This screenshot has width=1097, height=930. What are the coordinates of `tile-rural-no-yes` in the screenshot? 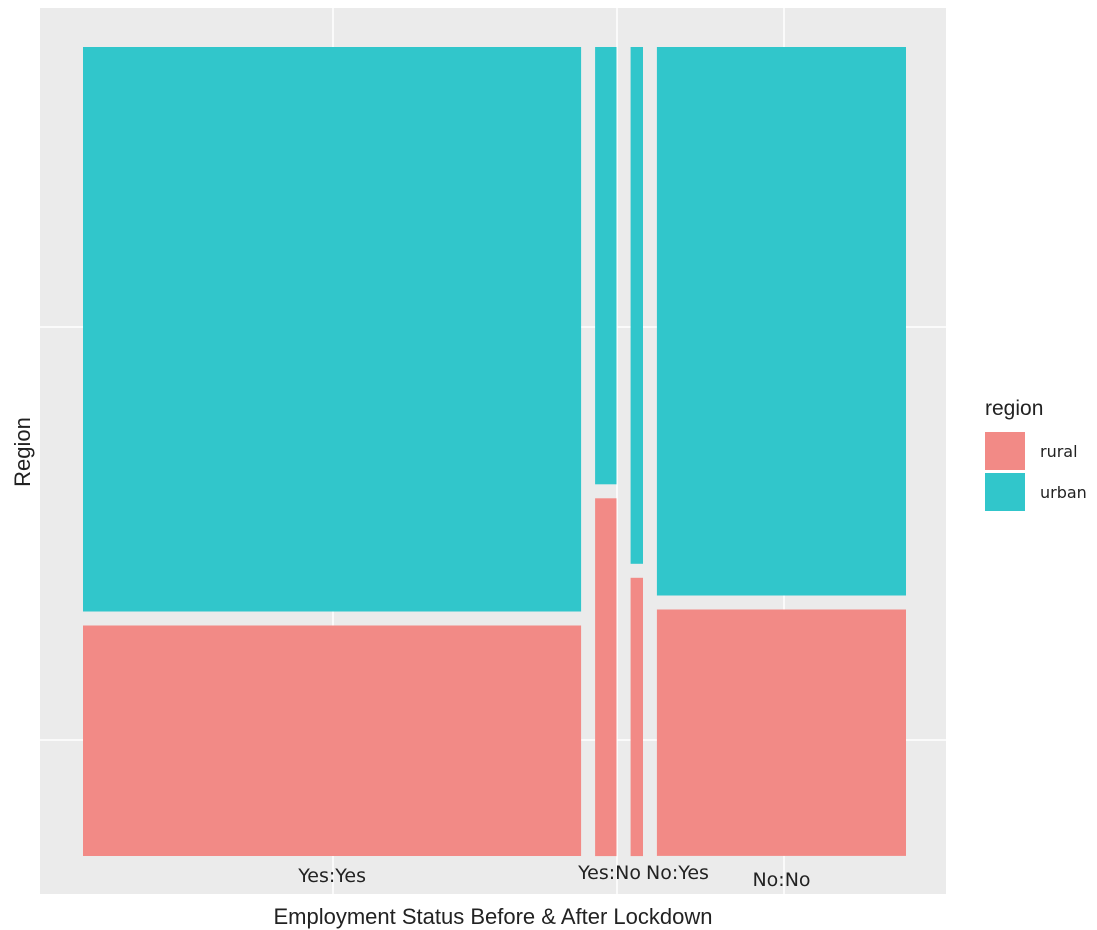 It's located at (636, 717).